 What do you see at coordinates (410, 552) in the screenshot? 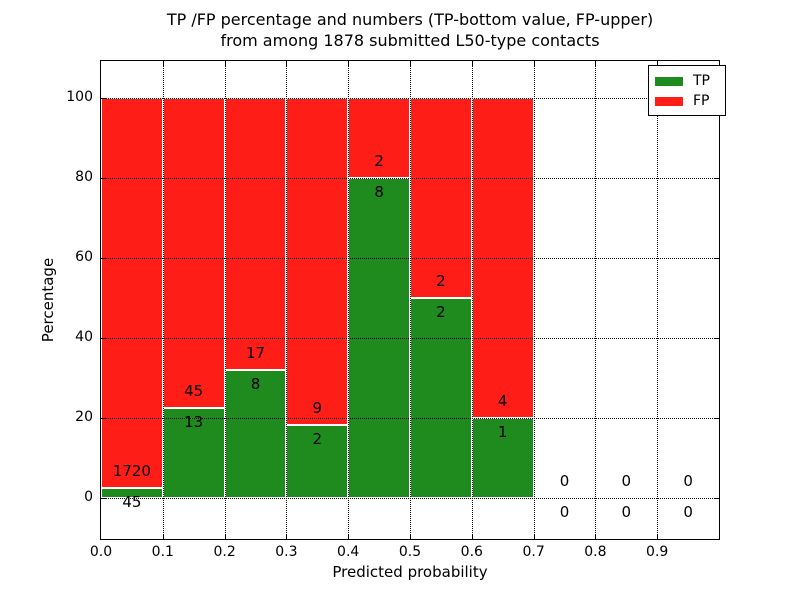
I see `x-tick-label: 0.5` at bounding box center [410, 552].